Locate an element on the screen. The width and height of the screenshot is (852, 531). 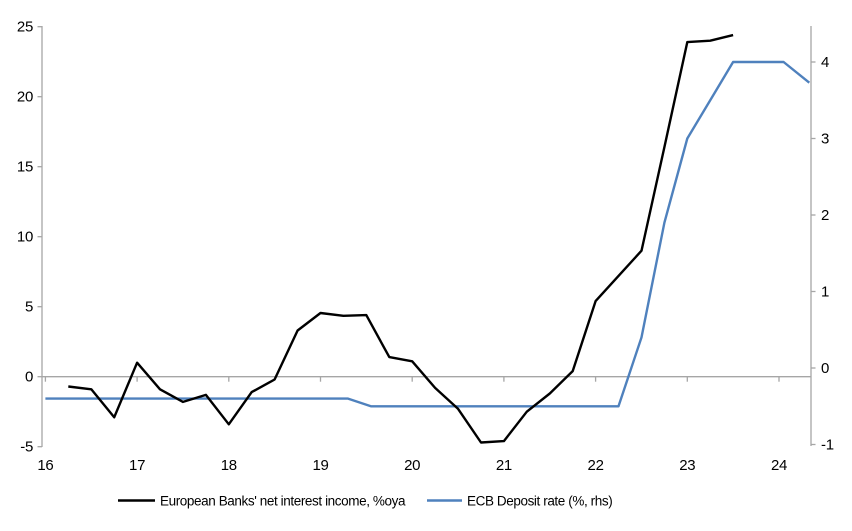
left-axis-tick-label: 15 is located at coordinates (25, 167).